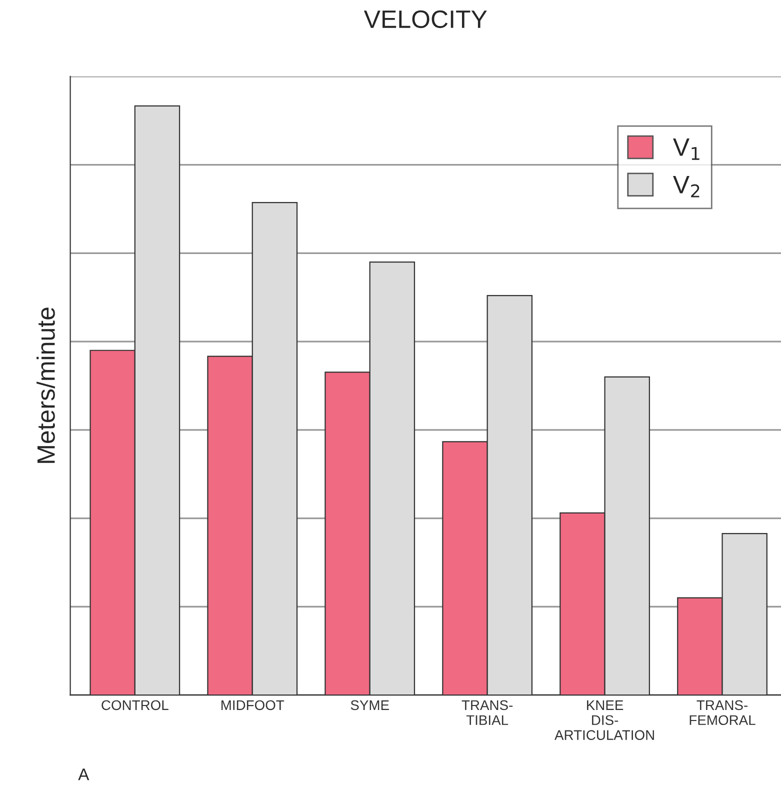  What do you see at coordinates (369, 705) in the screenshot?
I see `x-tick-label: SYME` at bounding box center [369, 705].